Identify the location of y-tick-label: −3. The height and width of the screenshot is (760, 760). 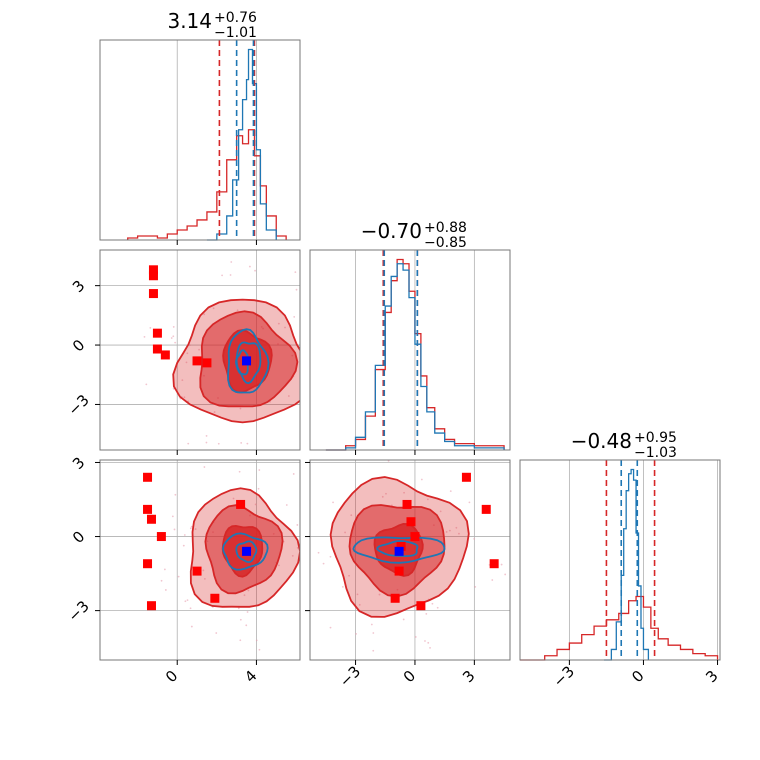
(79, 405).